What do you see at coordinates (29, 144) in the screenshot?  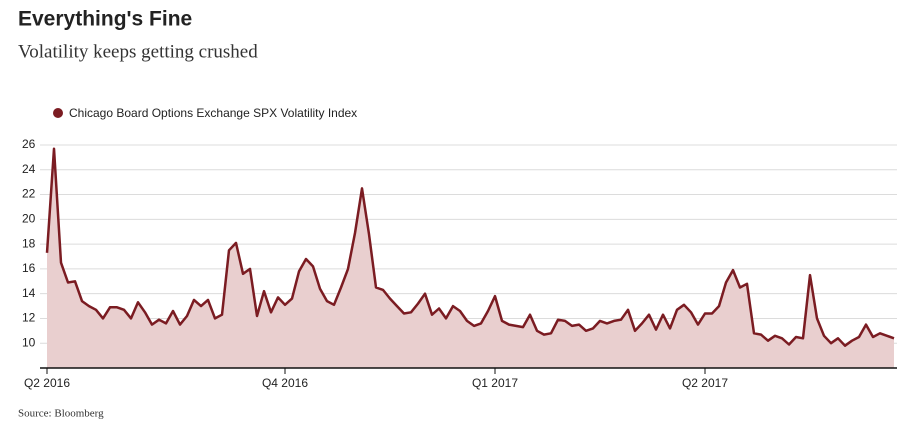 I see `y-tick-label: 26` at bounding box center [29, 144].